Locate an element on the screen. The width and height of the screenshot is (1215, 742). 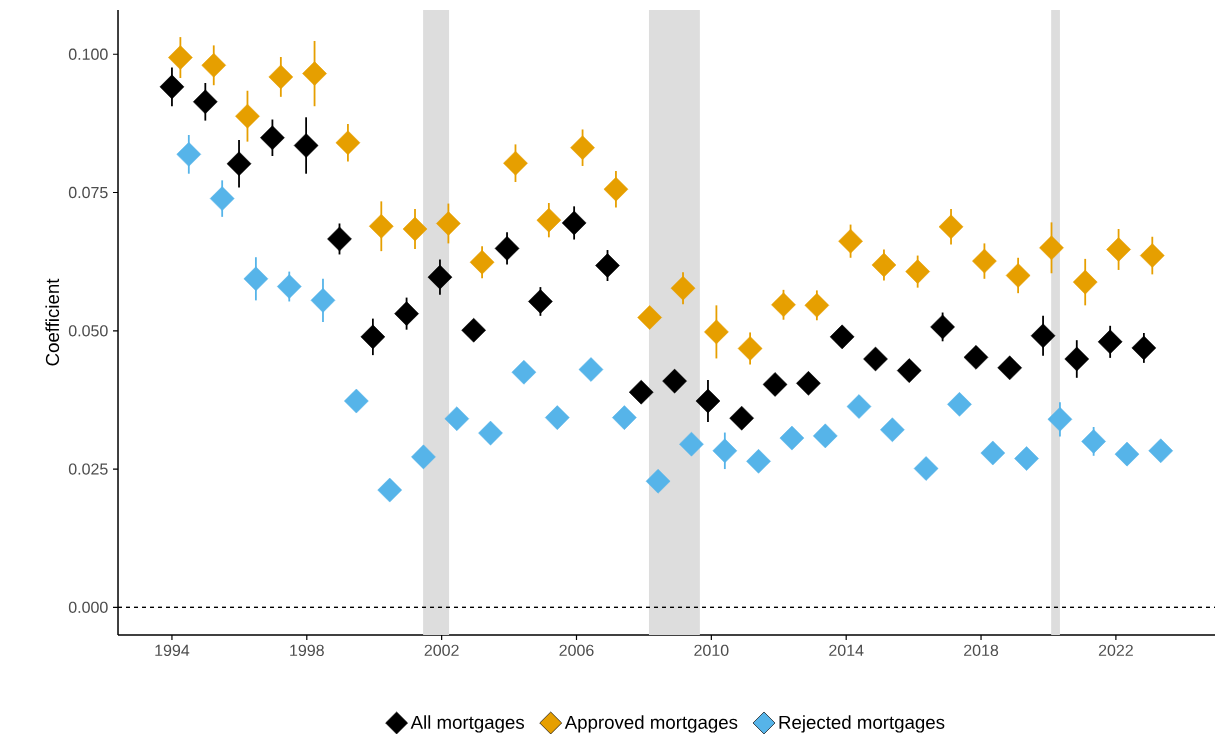
y-axis-title: Coefficient is located at coordinates (52, 322).